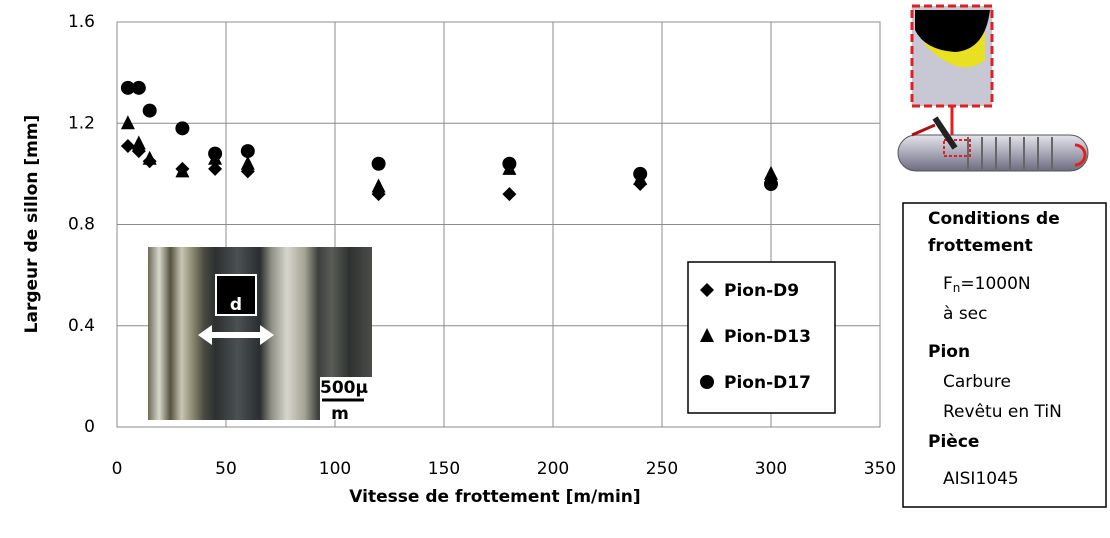  What do you see at coordinates (662, 469) in the screenshot?
I see `x-tick-label: 250` at bounding box center [662, 469].